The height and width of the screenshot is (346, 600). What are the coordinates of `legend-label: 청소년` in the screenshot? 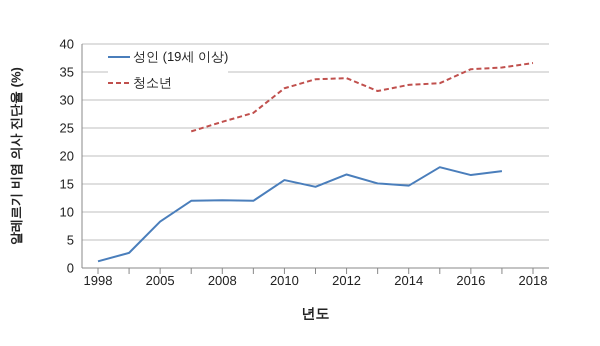 It's located at (152, 83).